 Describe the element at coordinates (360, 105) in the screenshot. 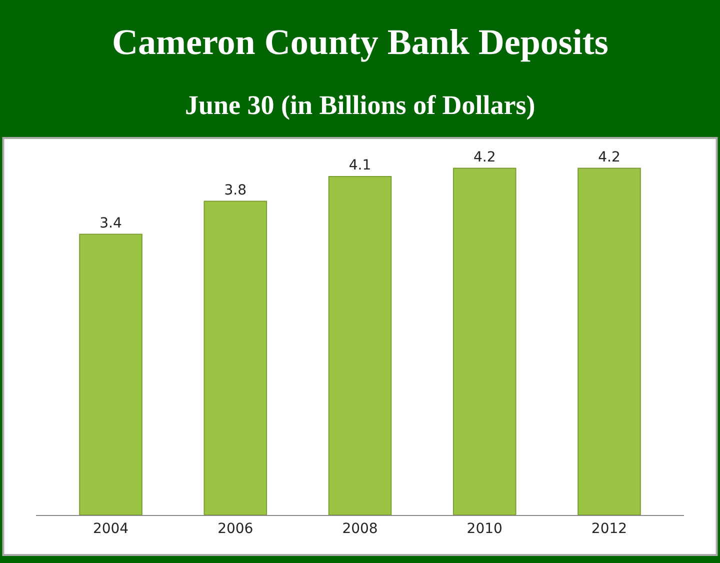

I see `chart-subtitle: June 30 (in Billions of Dollars)` at that location.